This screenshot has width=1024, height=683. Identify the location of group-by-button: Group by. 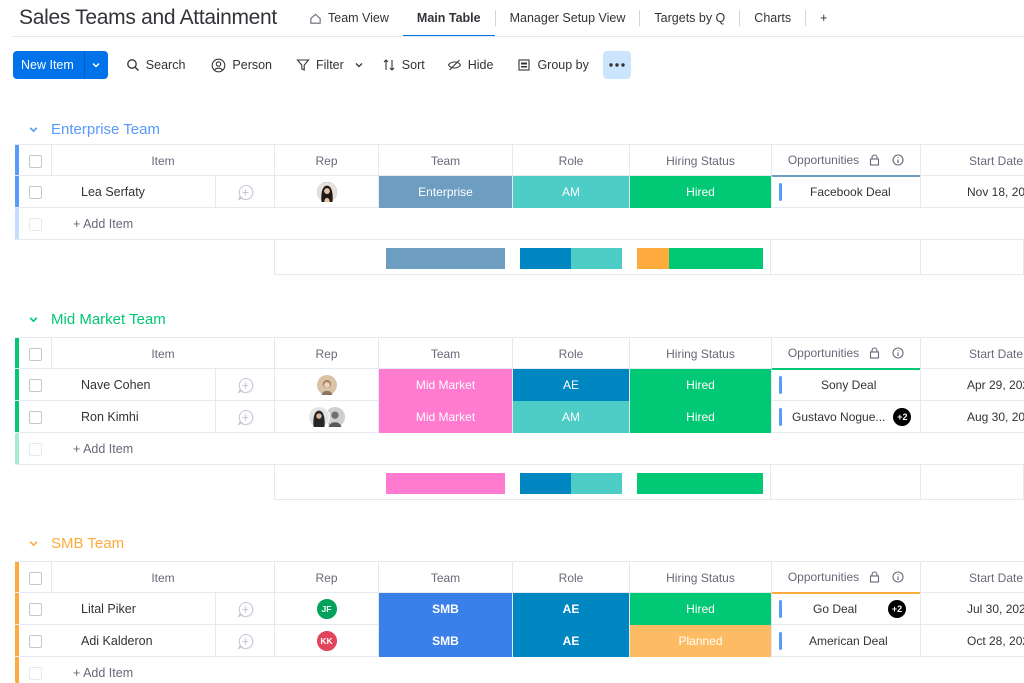
(552, 65).